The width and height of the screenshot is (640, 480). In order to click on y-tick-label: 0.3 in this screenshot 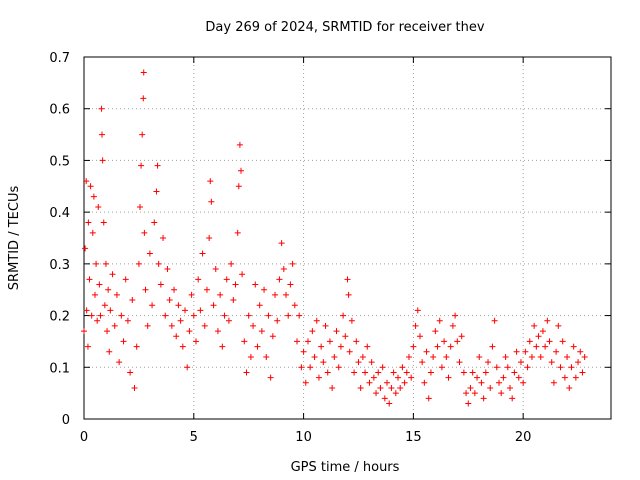, I will do `click(59, 265)`.